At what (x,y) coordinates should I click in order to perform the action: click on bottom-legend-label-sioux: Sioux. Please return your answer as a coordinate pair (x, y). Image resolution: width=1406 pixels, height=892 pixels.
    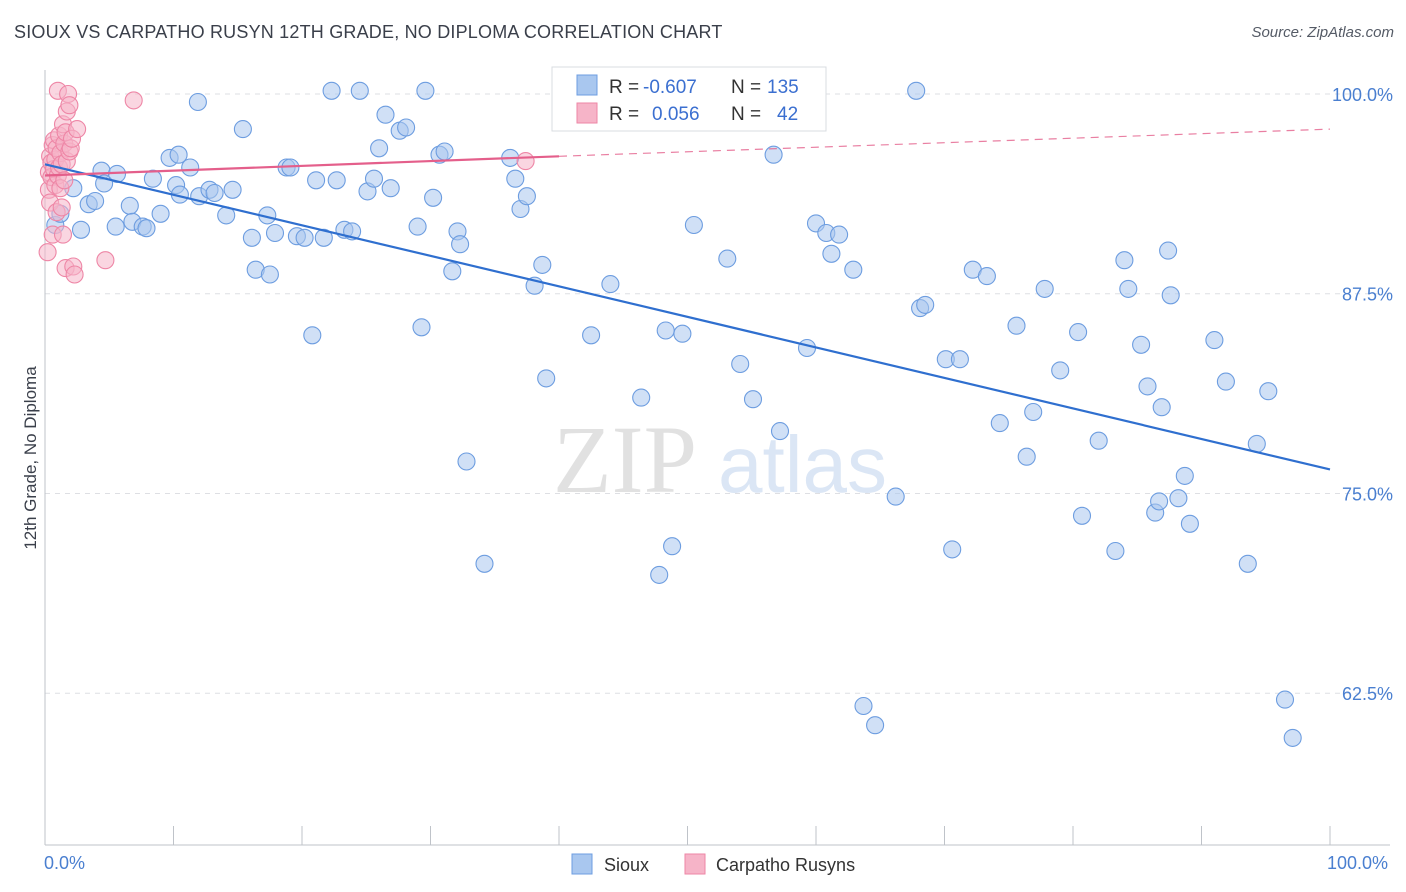
    Looking at the image, I should click on (626, 865).